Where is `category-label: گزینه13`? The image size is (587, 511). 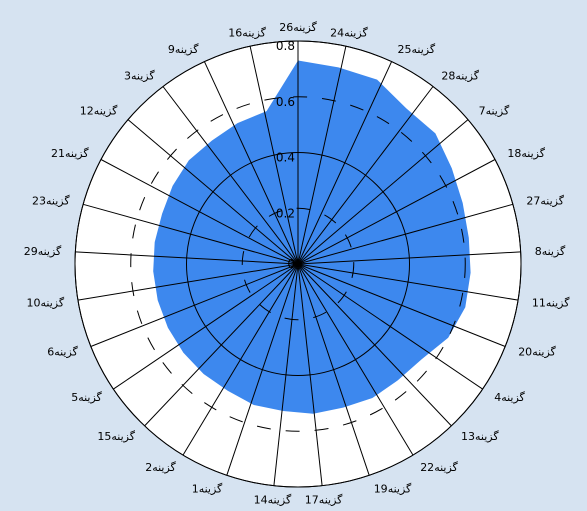
category-label: گزینه13 is located at coordinates (480, 436).